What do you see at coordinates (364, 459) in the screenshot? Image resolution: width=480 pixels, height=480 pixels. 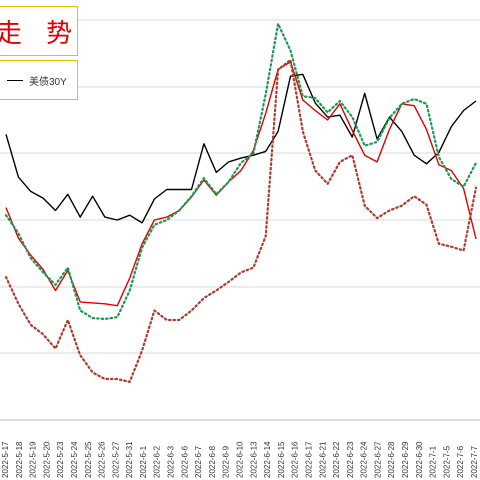 I see `x-tick-label: 2022-6-24` at bounding box center [364, 459].